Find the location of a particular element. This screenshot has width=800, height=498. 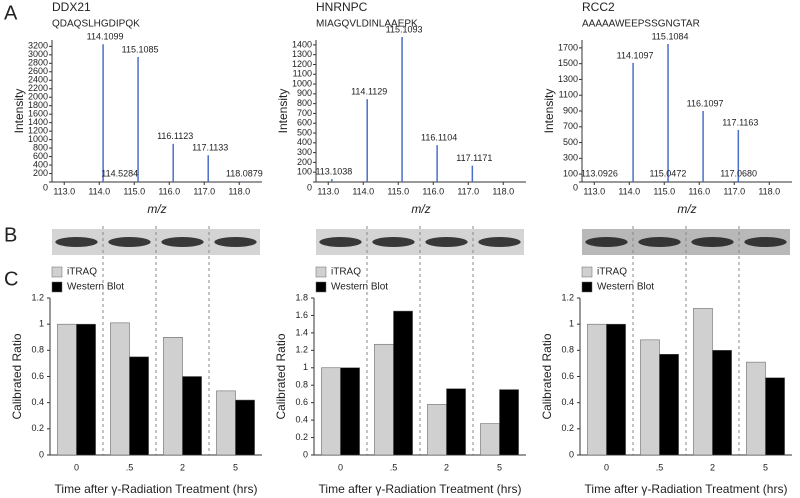

peak-label: 113.0926 is located at coordinates (599, 174).